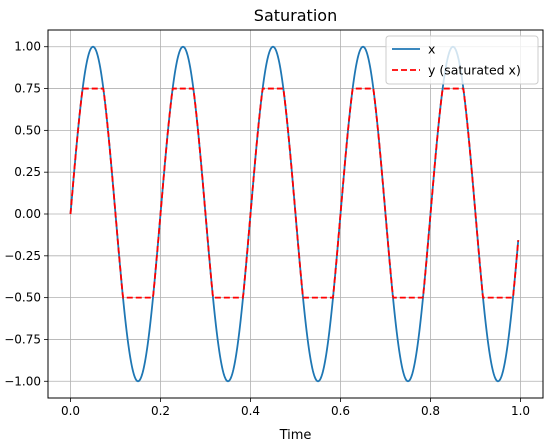 The image size is (552, 446). Describe the element at coordinates (474, 70) in the screenshot. I see `legend-label-y-saturated: y (saturated x)` at that location.